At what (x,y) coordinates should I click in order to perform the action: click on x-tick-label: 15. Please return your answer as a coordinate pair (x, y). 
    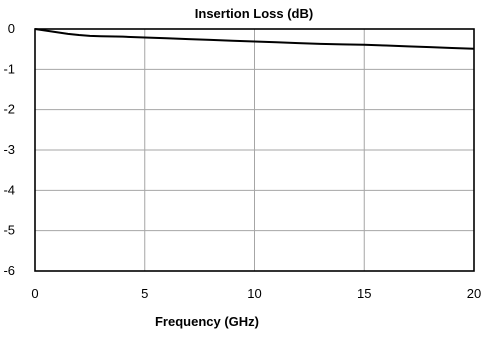
    Looking at the image, I should click on (364, 293).